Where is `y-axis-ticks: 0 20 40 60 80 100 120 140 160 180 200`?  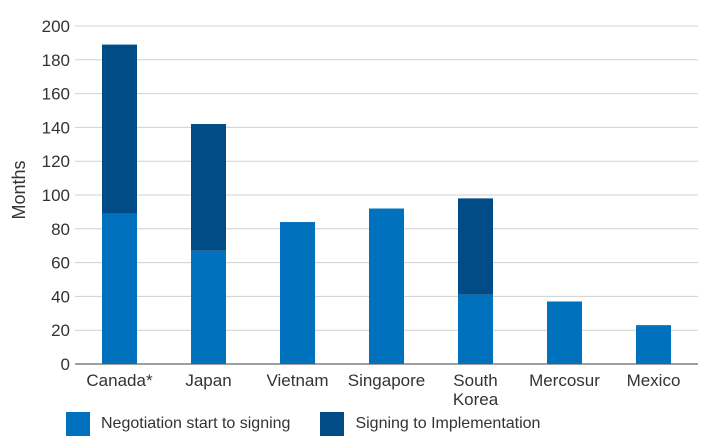
y-axis-ticks: 0 20 40 60 80 100 120 140 160 180 200 is located at coordinates (56, 195).